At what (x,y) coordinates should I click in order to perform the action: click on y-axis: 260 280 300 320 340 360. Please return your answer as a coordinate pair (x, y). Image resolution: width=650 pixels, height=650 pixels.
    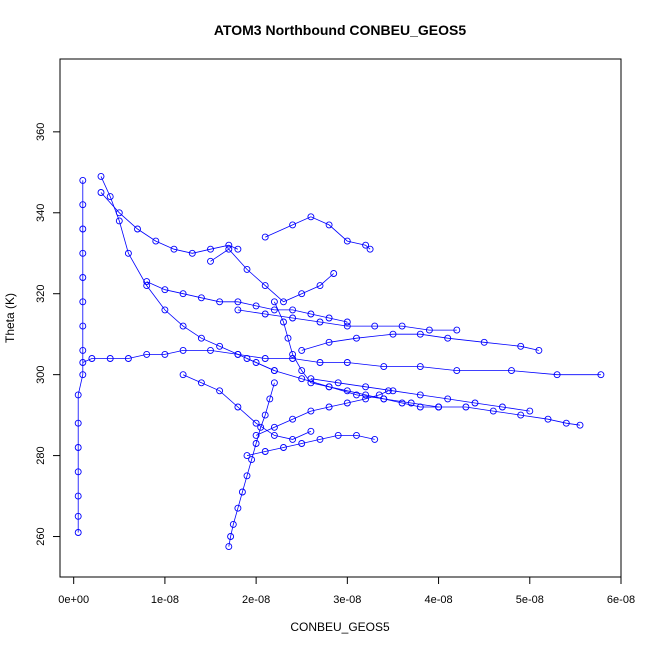
    Looking at the image, I should click on (48, 334).